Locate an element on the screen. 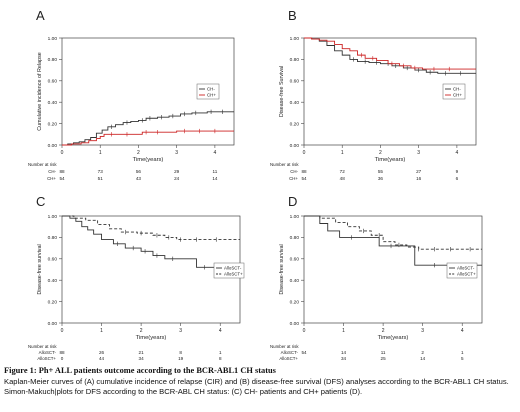 The image size is (520, 412). risk-value: 5 is located at coordinates (462, 358).